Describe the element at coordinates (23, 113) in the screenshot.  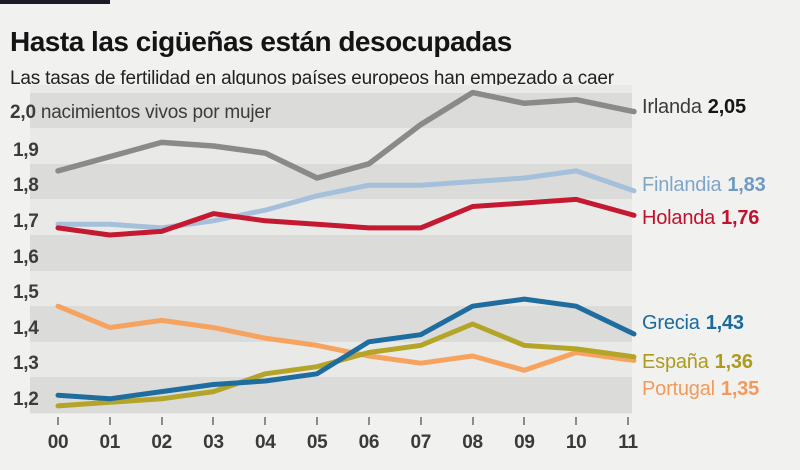
I see `unit-note-value: 2,0` at that location.